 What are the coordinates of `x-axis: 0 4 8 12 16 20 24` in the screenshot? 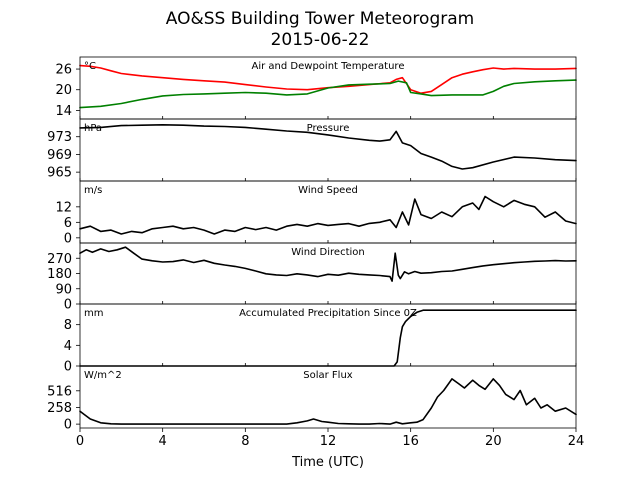 It's located at (330, 438).